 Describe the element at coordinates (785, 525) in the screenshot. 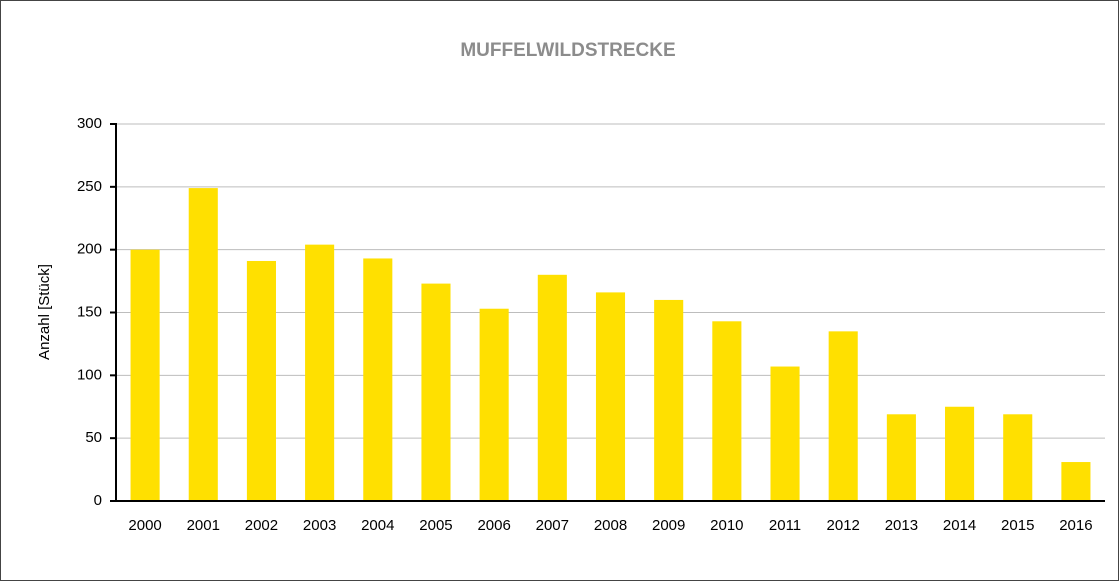

I see `x-tick-label: 2011` at that location.